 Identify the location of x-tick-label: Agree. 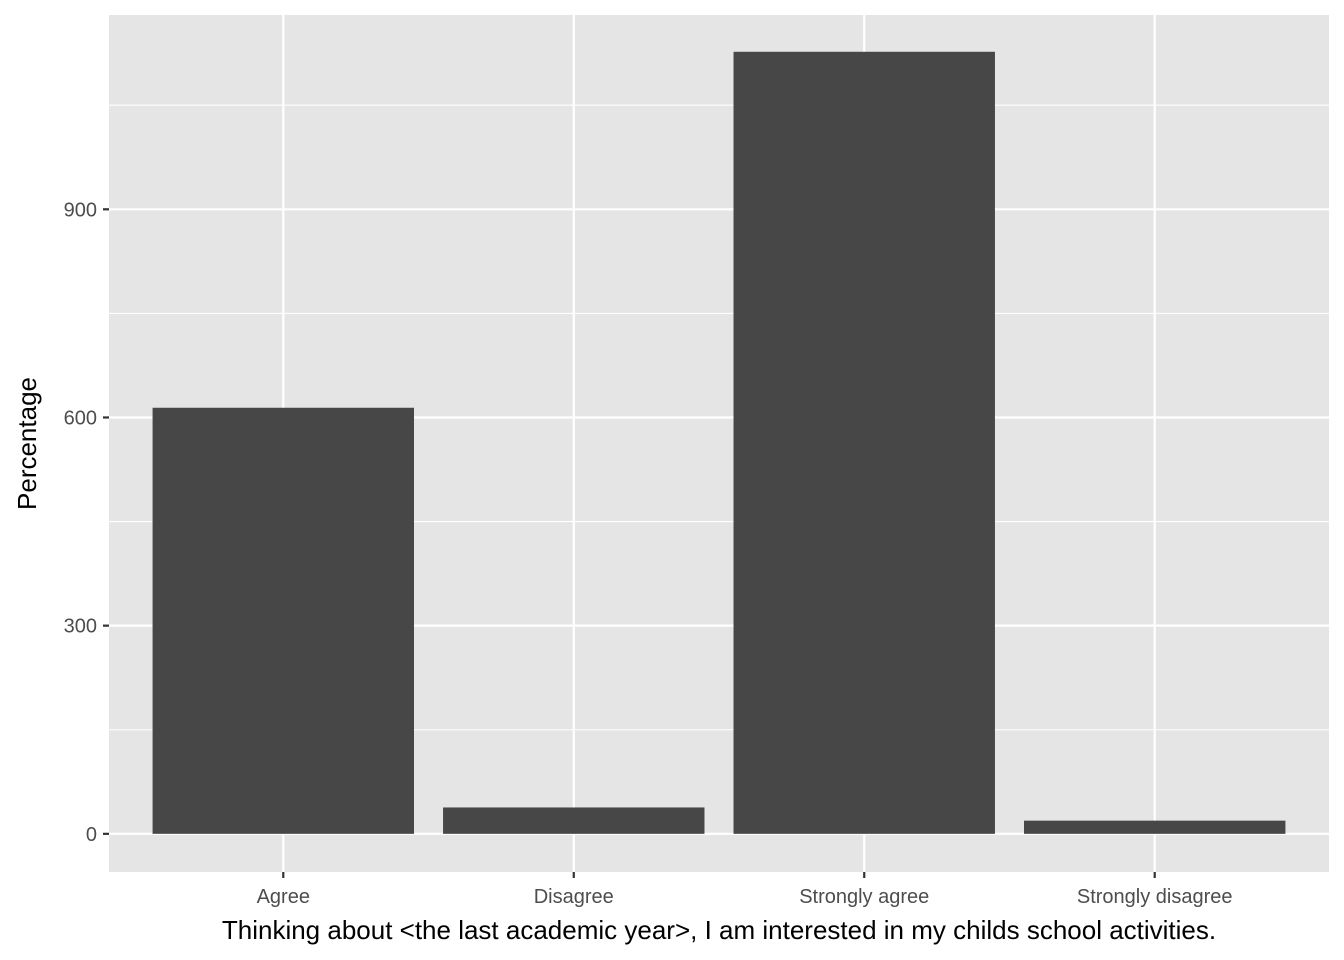
(283, 897).